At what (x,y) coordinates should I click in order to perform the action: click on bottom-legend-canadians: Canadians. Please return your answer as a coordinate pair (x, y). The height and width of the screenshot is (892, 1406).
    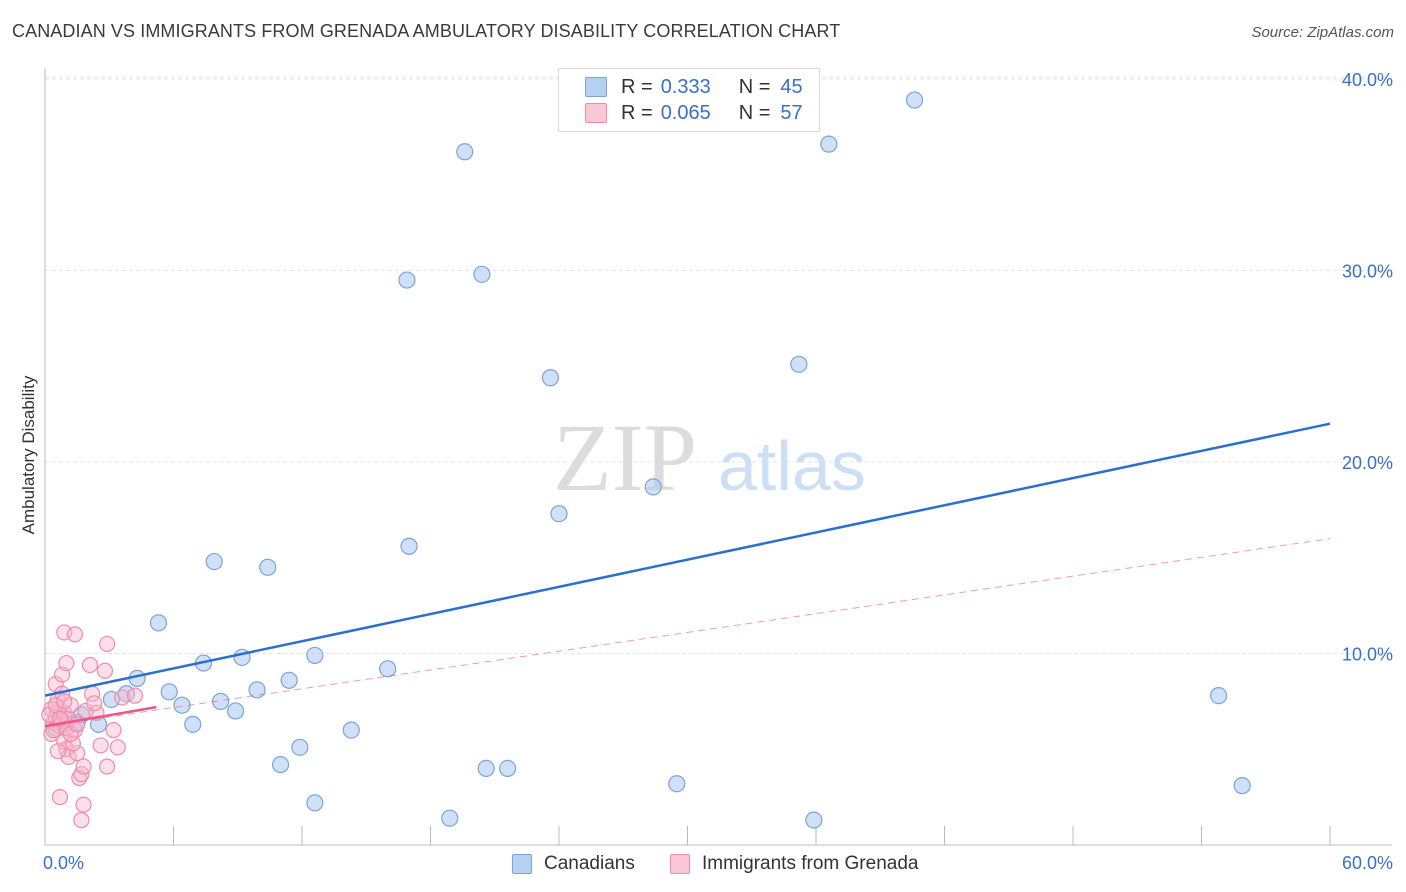
    Looking at the image, I should click on (573, 864).